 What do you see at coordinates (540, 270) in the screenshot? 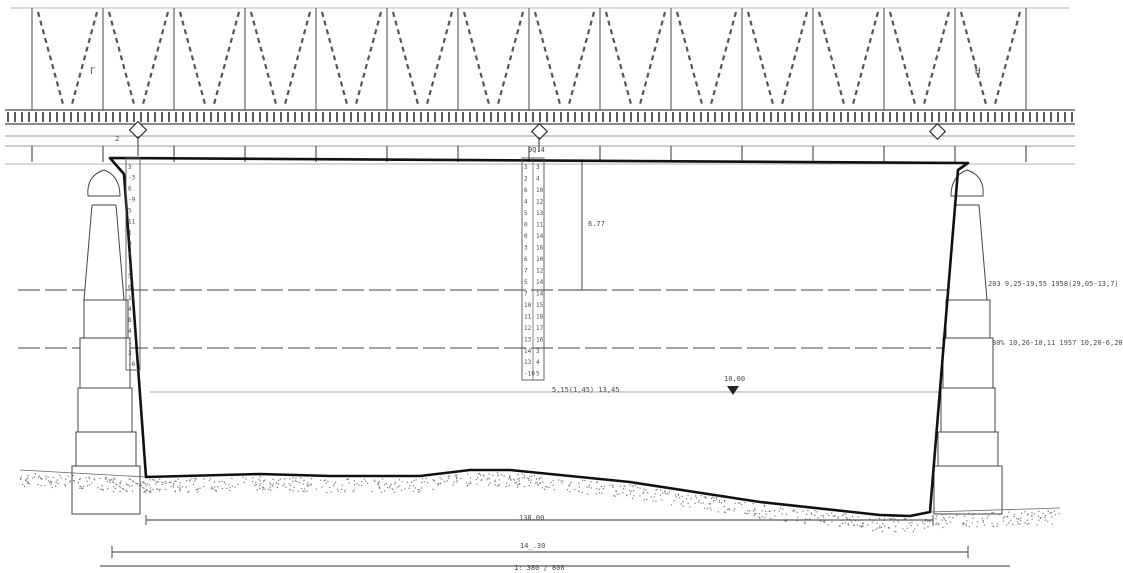
I see `gauge-number: 12` at bounding box center [540, 270].